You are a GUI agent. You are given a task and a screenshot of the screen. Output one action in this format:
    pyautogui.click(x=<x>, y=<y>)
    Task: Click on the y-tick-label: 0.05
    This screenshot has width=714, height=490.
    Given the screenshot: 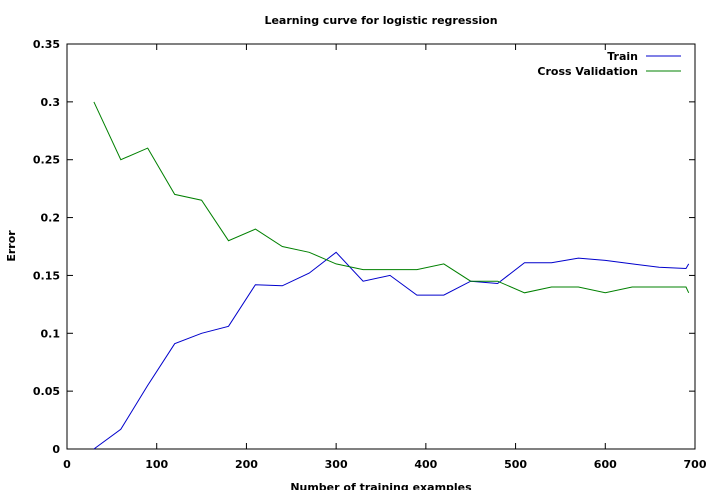 What is the action you would take?
    pyautogui.click(x=46, y=391)
    